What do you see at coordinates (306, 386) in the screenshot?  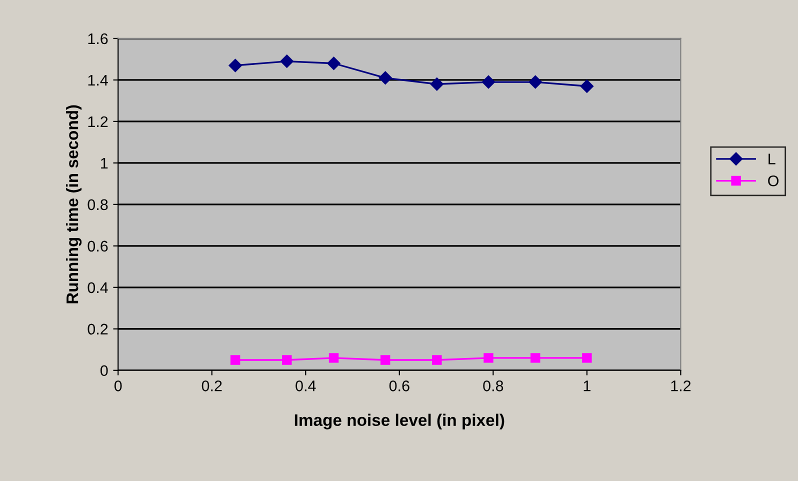 I see `x-tick-label: 0.4` at bounding box center [306, 386].